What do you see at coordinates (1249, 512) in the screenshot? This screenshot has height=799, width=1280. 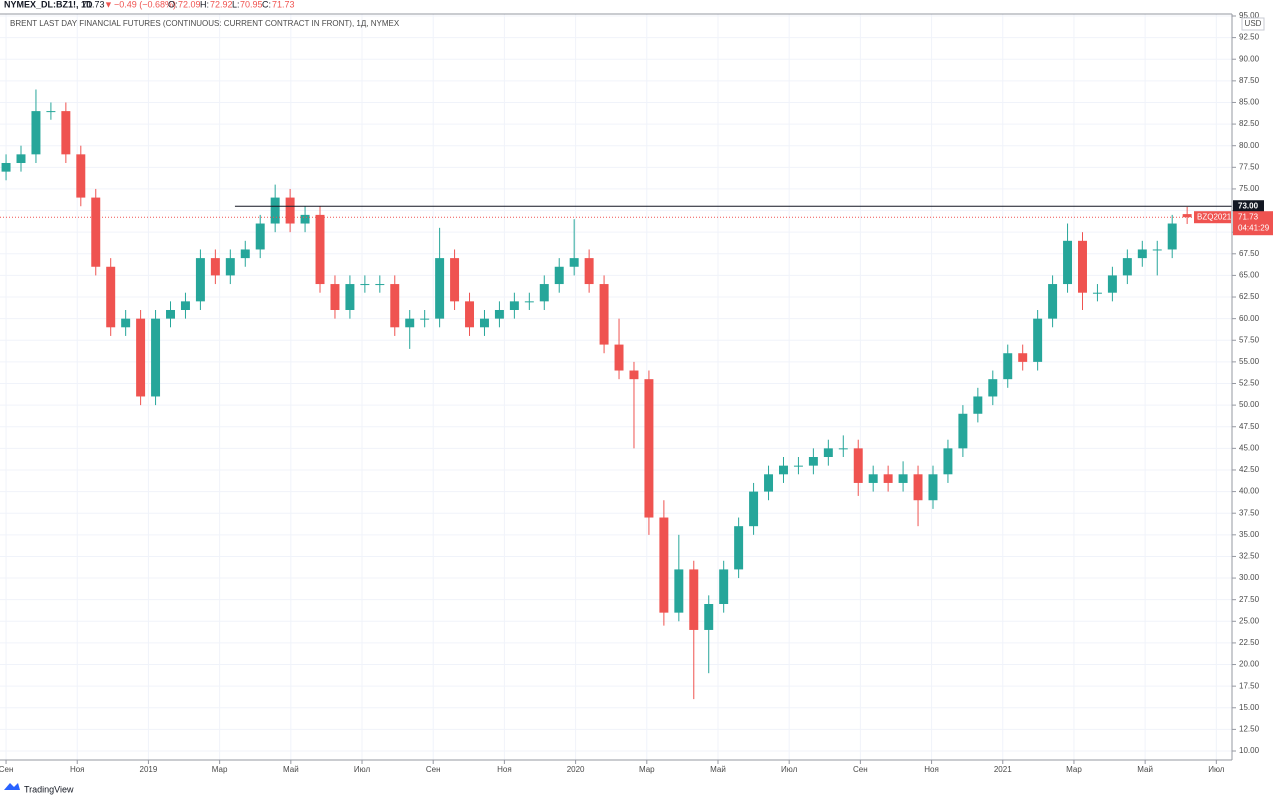 I see `y-tick-label: 37.50` at bounding box center [1249, 512].